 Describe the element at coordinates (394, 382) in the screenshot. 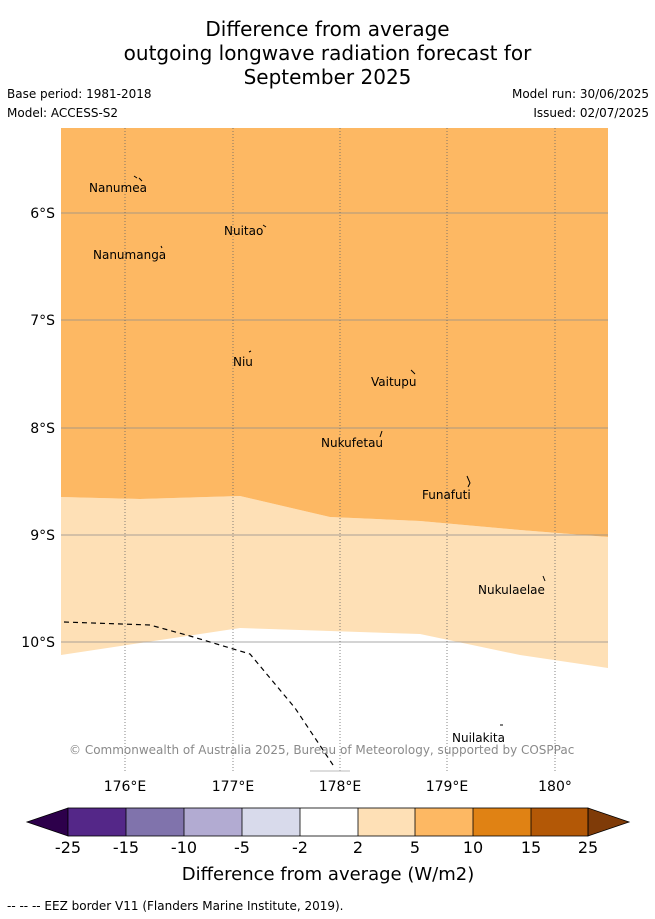

I see `island-label-vaitupu: Vaitupu` at that location.